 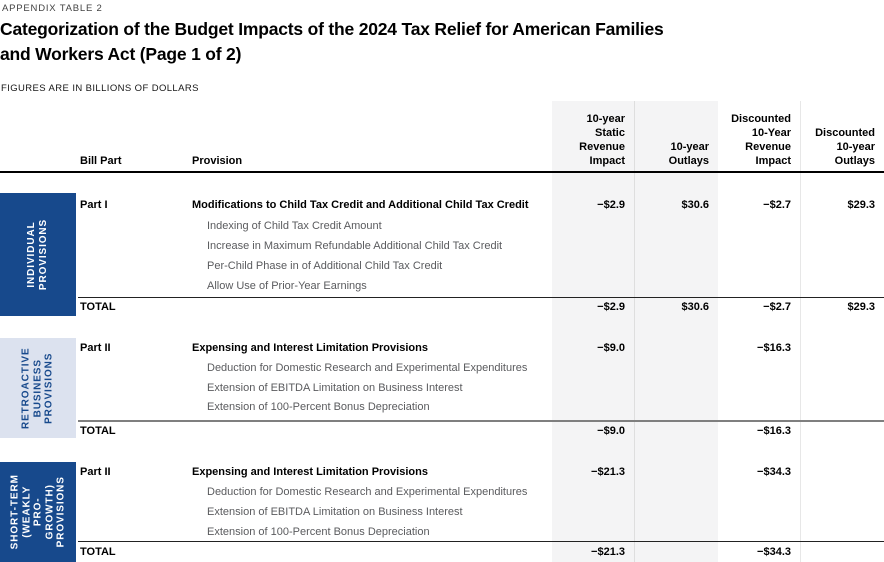 What do you see at coordinates (442, 226) in the screenshot?
I see `table-row: Indexing of Child Tax Credit Amount` at bounding box center [442, 226].